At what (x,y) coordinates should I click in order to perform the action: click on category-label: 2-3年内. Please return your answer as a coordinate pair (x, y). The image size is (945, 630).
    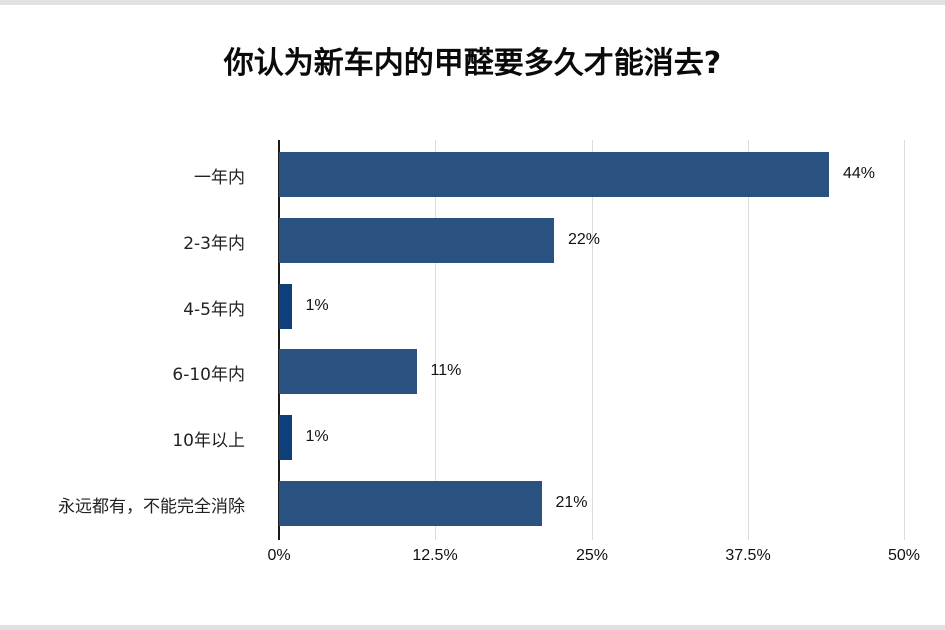
    Looking at the image, I should click on (214, 244).